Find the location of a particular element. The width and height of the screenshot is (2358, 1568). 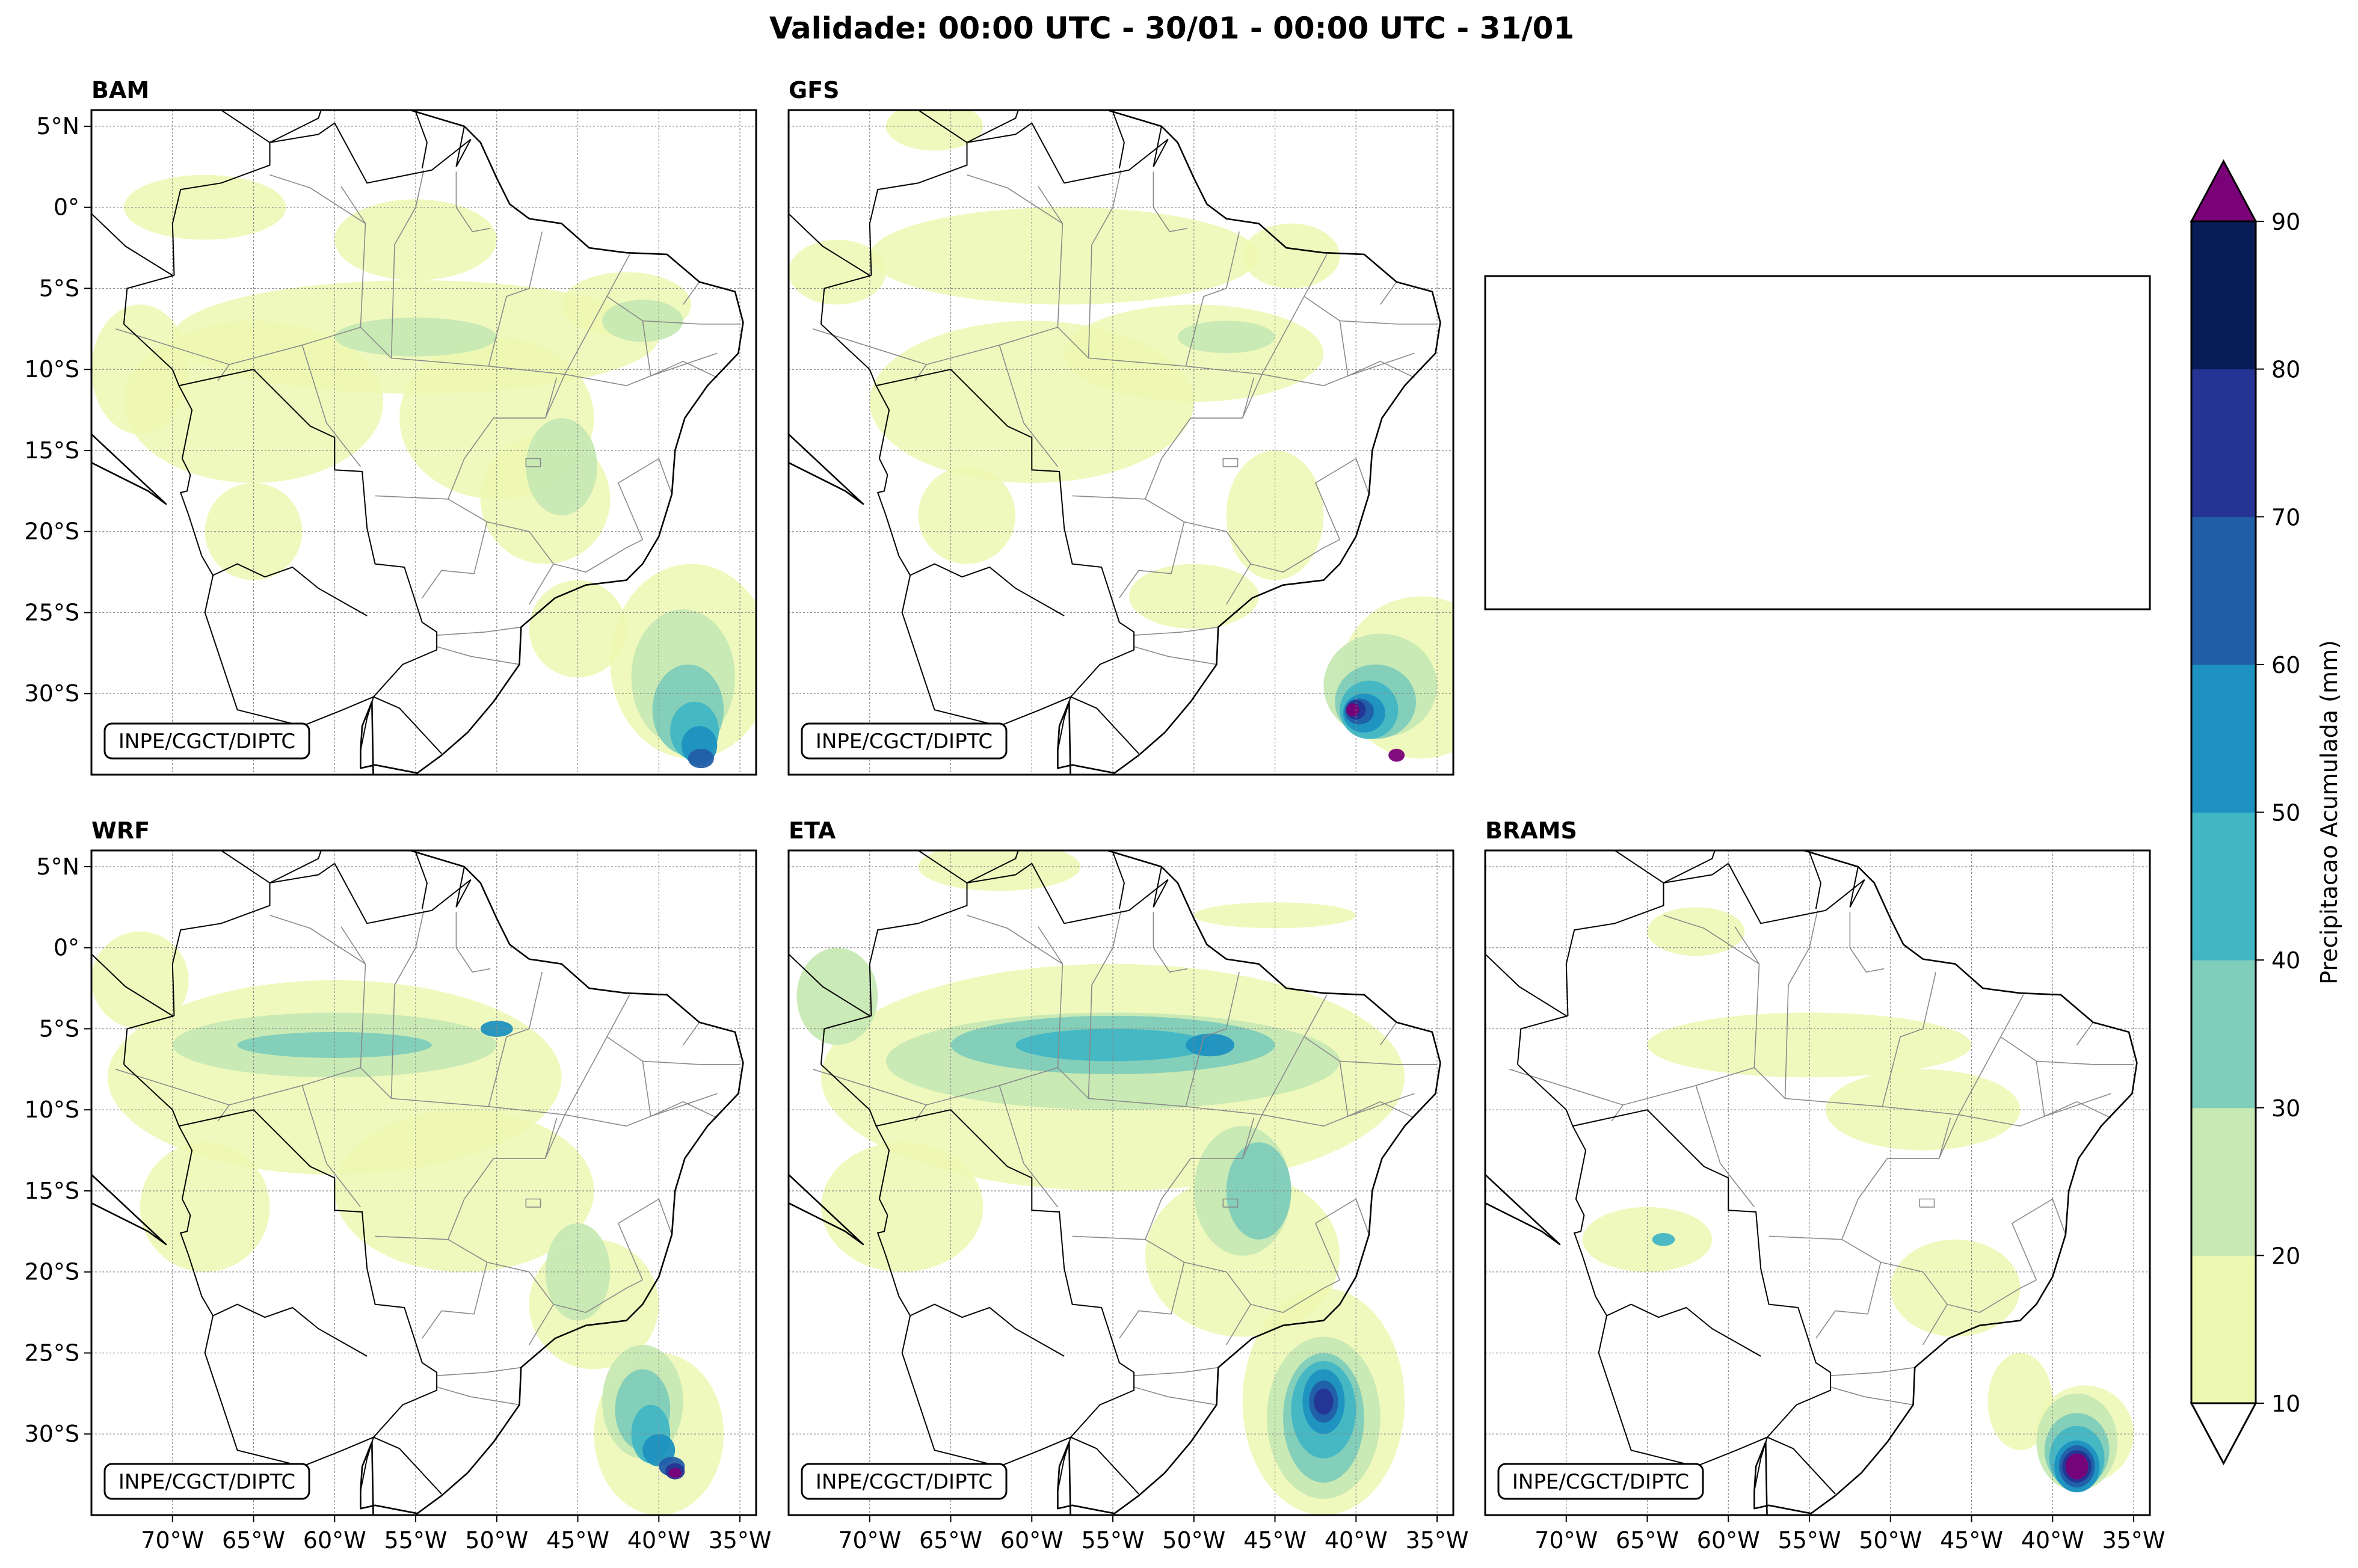

lon-tick-label: 60°W is located at coordinates (1032, 1540).